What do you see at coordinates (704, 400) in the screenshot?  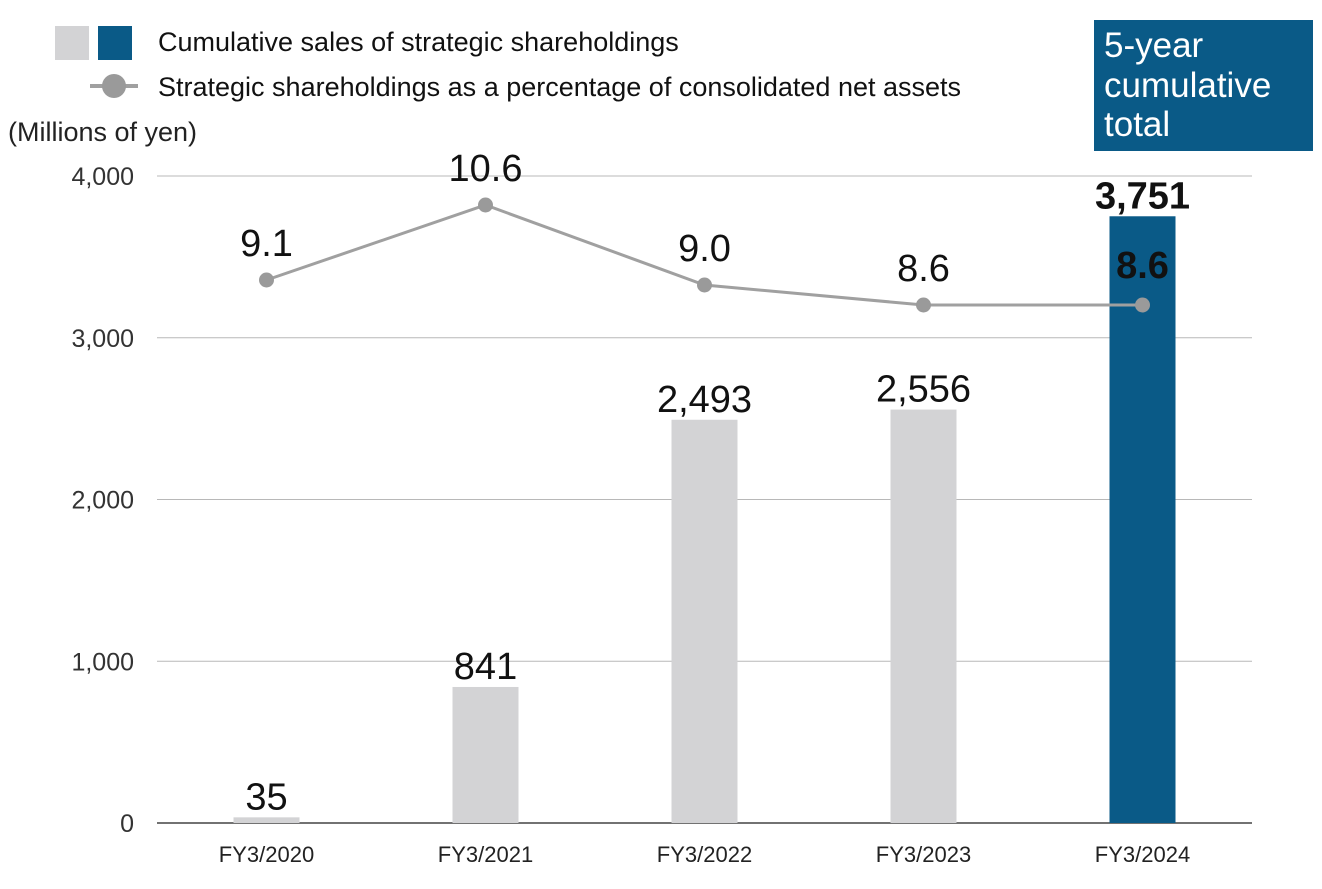 I see `bar-value-label: 2,493` at bounding box center [704, 400].